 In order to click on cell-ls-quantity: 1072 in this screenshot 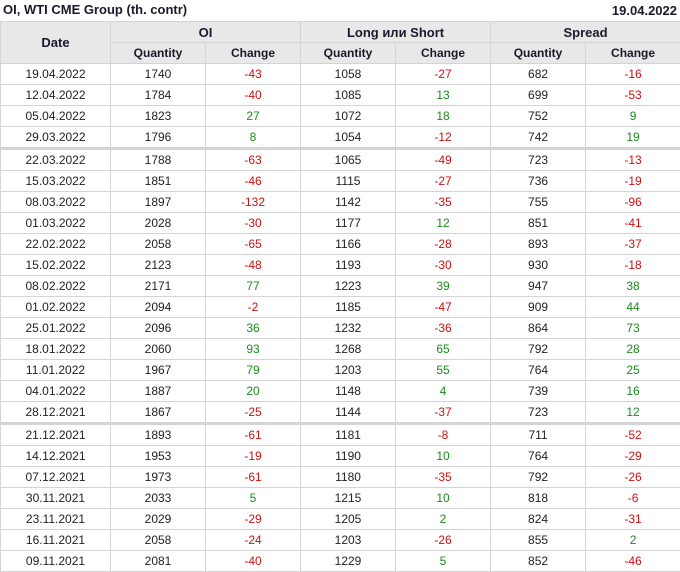, I will do `click(348, 116)`.